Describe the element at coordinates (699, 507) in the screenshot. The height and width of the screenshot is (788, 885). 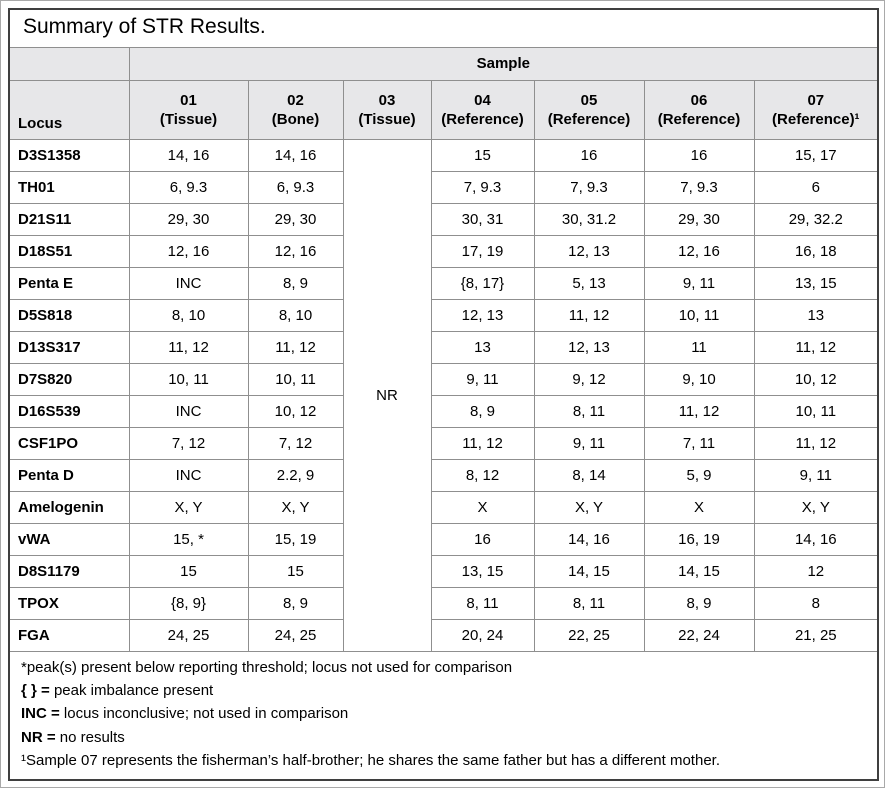
I see `result-cell: X` at that location.